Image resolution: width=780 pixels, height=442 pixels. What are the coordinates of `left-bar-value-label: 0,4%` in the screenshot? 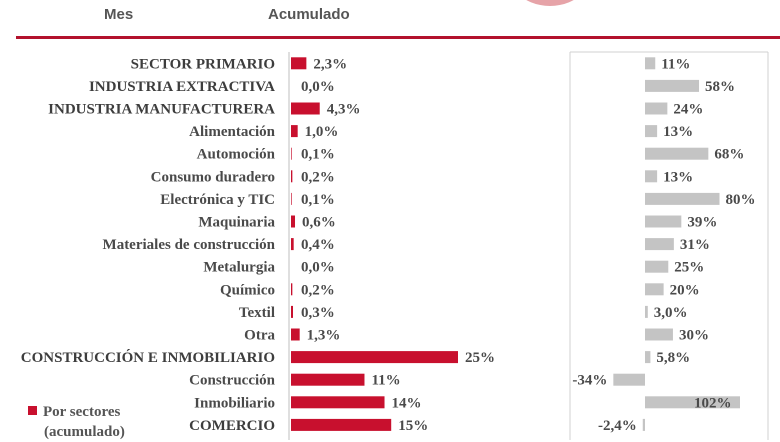 It's located at (318, 245).